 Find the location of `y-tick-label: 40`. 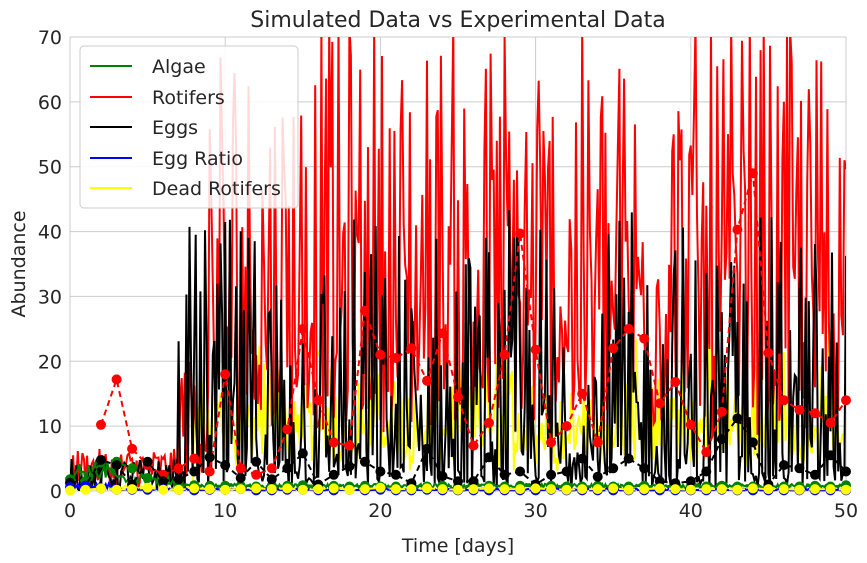

y-tick-label: 40 is located at coordinates (50, 233).